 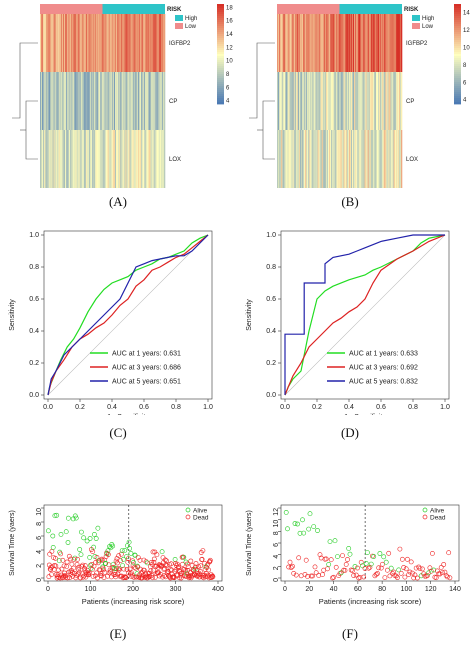 I want to click on legend-label-dead: Dead, so click(x=201, y=518).